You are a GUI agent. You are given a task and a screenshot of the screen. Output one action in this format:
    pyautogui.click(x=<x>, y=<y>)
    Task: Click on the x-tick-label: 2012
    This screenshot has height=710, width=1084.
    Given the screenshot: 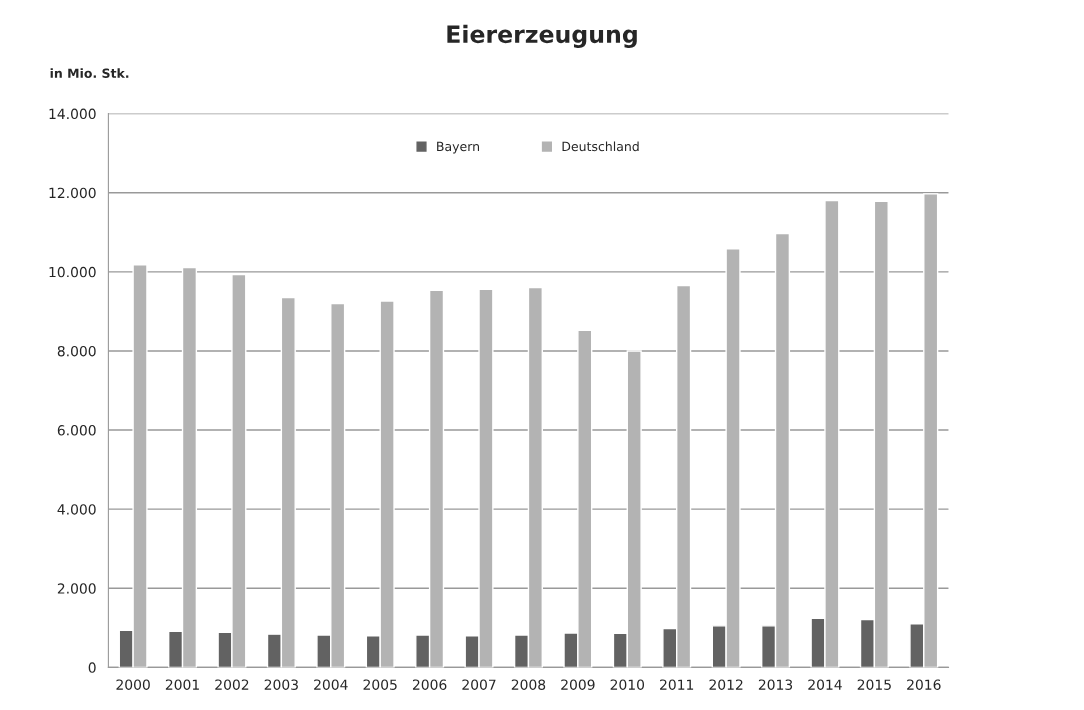 What is the action you would take?
    pyautogui.click(x=726, y=684)
    